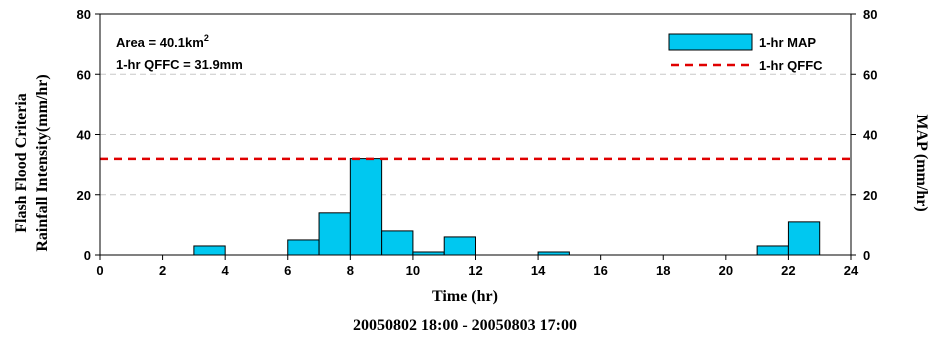 The height and width of the screenshot is (337, 931). Describe the element at coordinates (84, 74) in the screenshot. I see `y-tick-label-left: 60` at that location.